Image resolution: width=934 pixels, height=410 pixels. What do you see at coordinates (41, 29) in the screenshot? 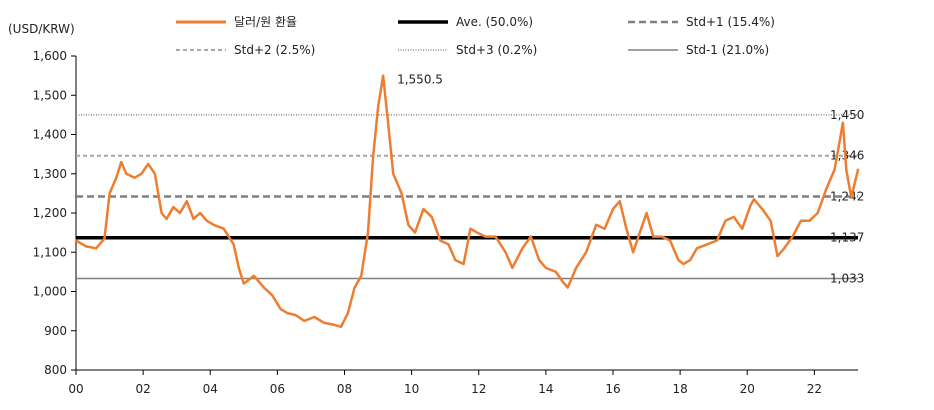
I see `y-axis-label: (USD/KRW)` at bounding box center [41, 29].